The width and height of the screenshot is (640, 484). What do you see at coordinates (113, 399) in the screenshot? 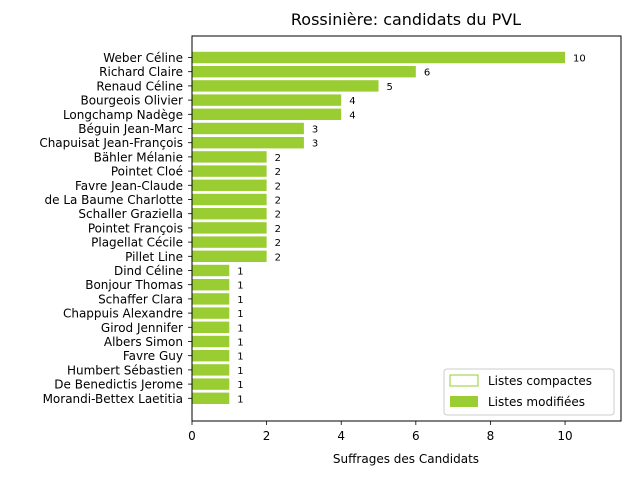
I see `category-label: Morandi-Bettex Laetitia` at bounding box center [113, 399].